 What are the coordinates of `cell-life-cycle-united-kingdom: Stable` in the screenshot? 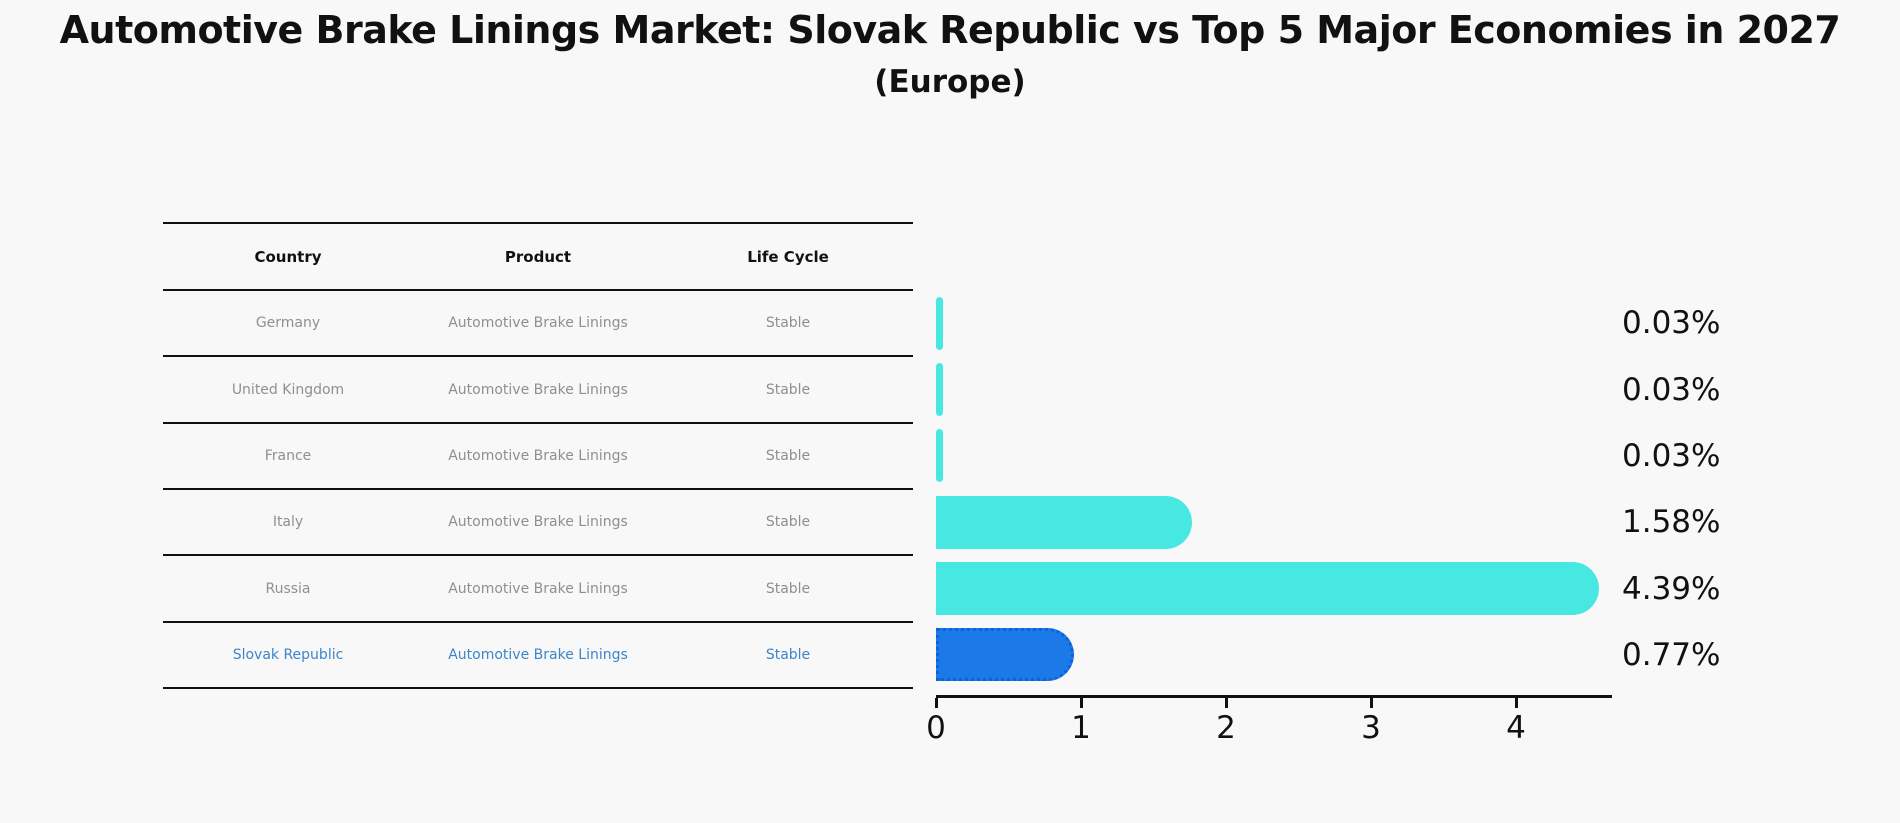 It's located at (788, 389).